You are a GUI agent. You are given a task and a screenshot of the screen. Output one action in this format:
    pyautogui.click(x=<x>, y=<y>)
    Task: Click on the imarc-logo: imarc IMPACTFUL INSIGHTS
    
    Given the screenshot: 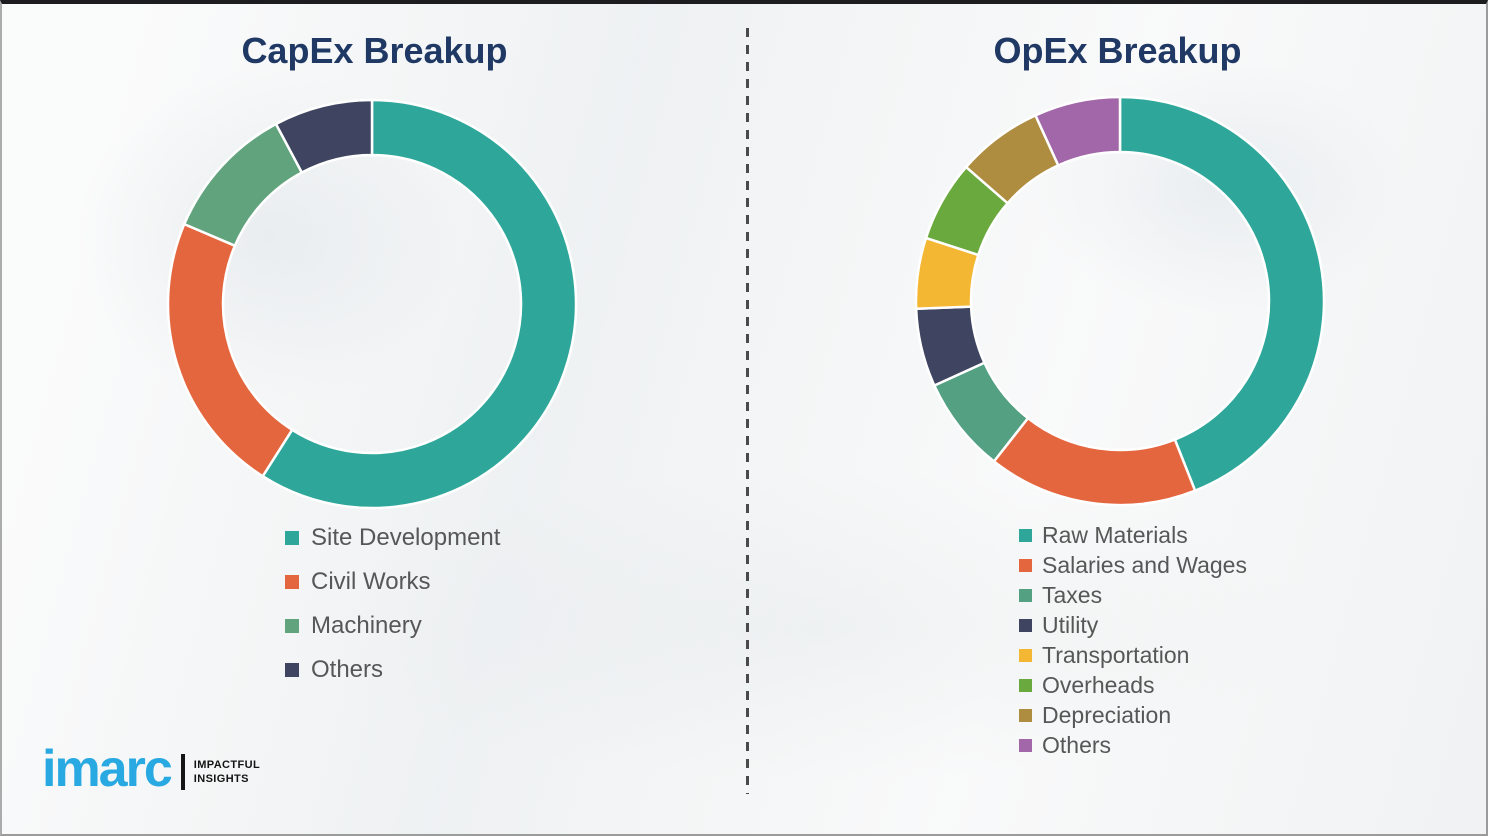 What is the action you would take?
    pyautogui.click(x=151, y=769)
    